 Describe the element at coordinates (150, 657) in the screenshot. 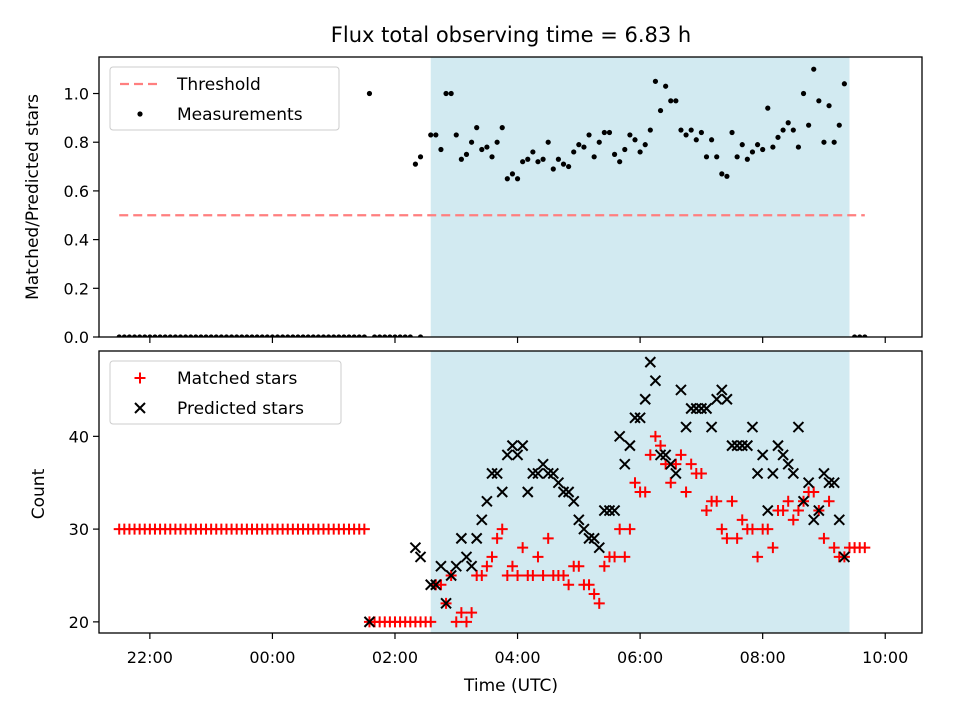

I see `x-tick-label: 22:00` at that location.